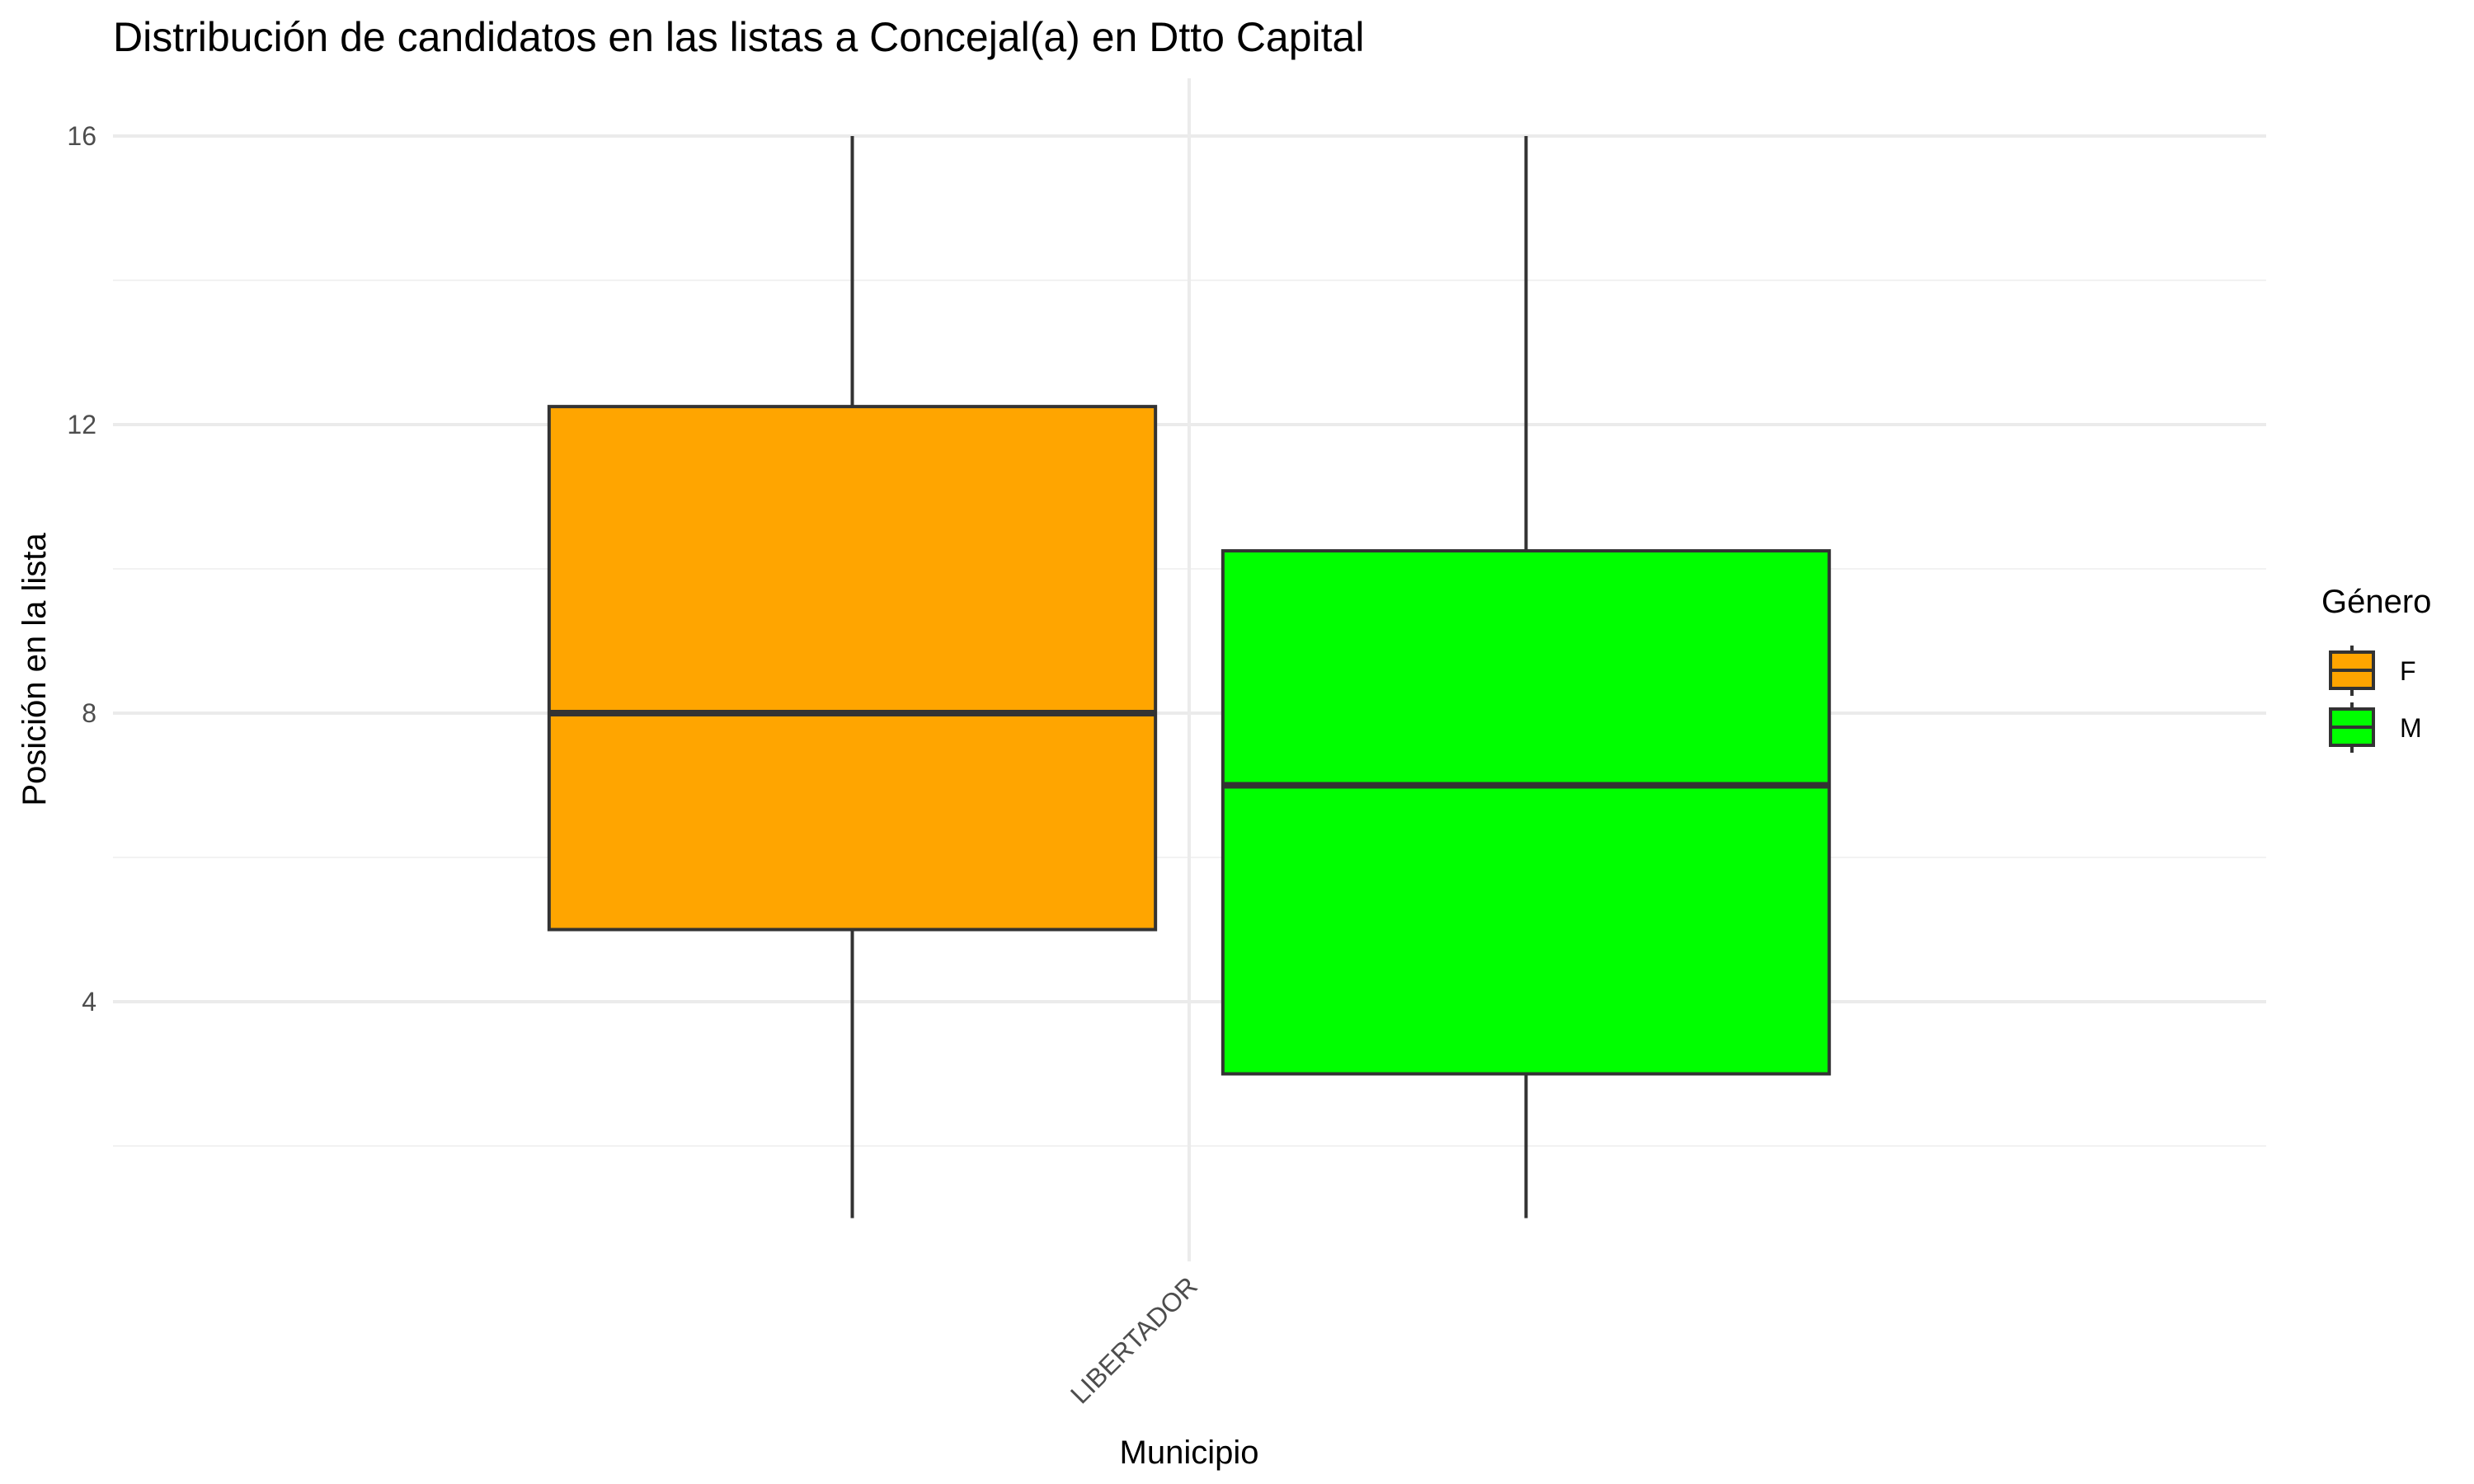  I want to click on y-axis-label: Posición en la lista, so click(34, 669).